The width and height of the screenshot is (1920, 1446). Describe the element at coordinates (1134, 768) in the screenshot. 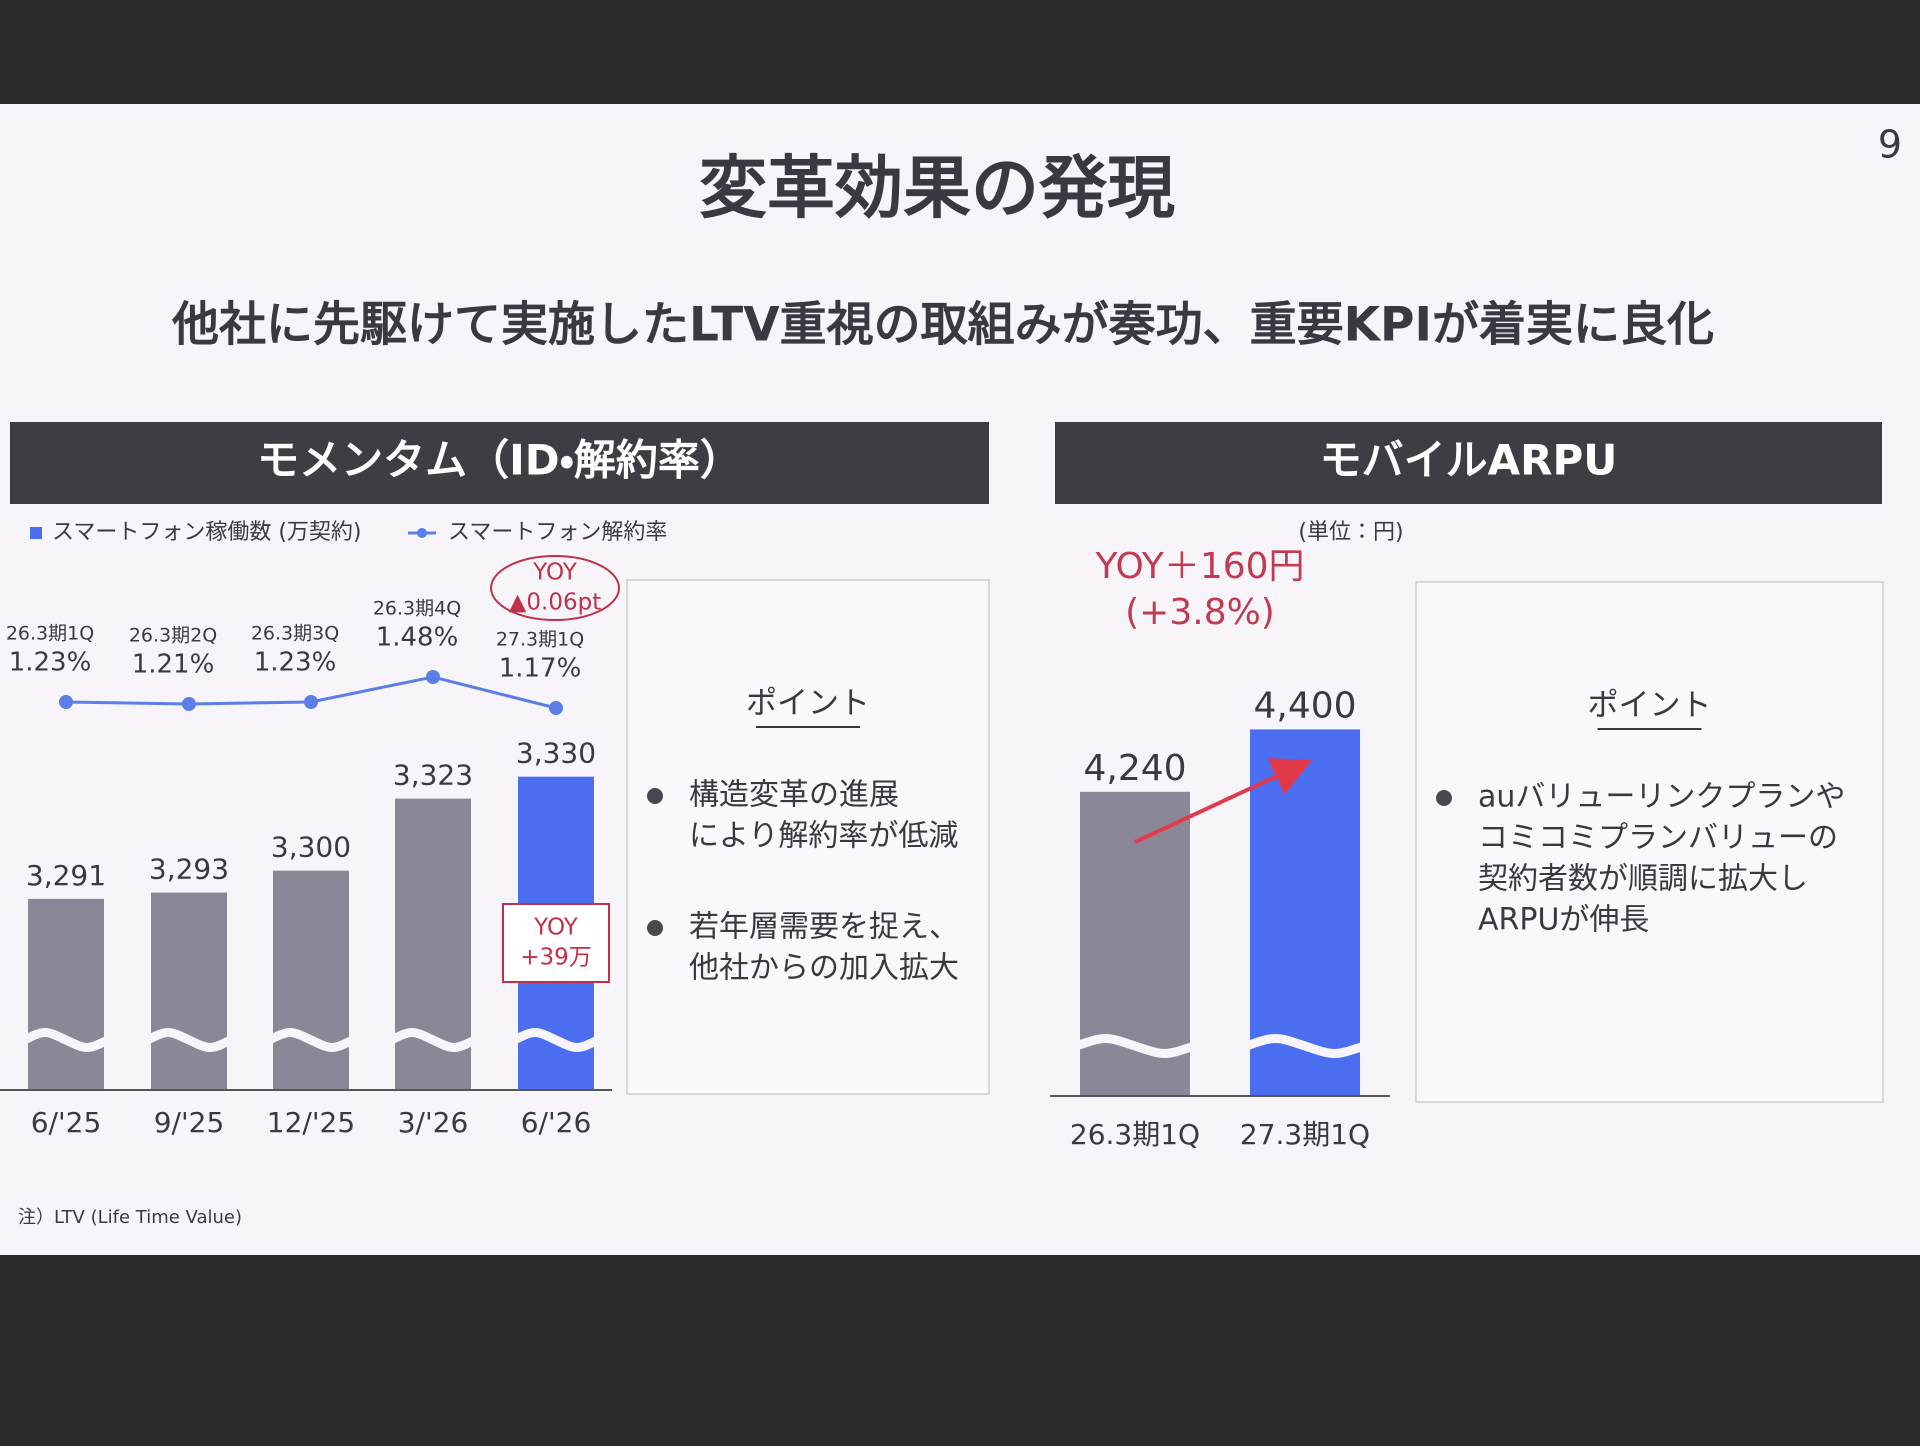

I see `bar-value-label: 4,240` at that location.